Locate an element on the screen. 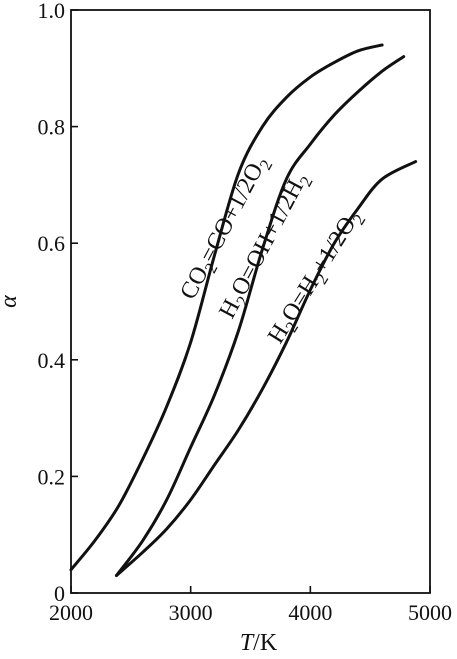 The width and height of the screenshot is (457, 659). y-tick-label: 1.0 is located at coordinates (52, 11).